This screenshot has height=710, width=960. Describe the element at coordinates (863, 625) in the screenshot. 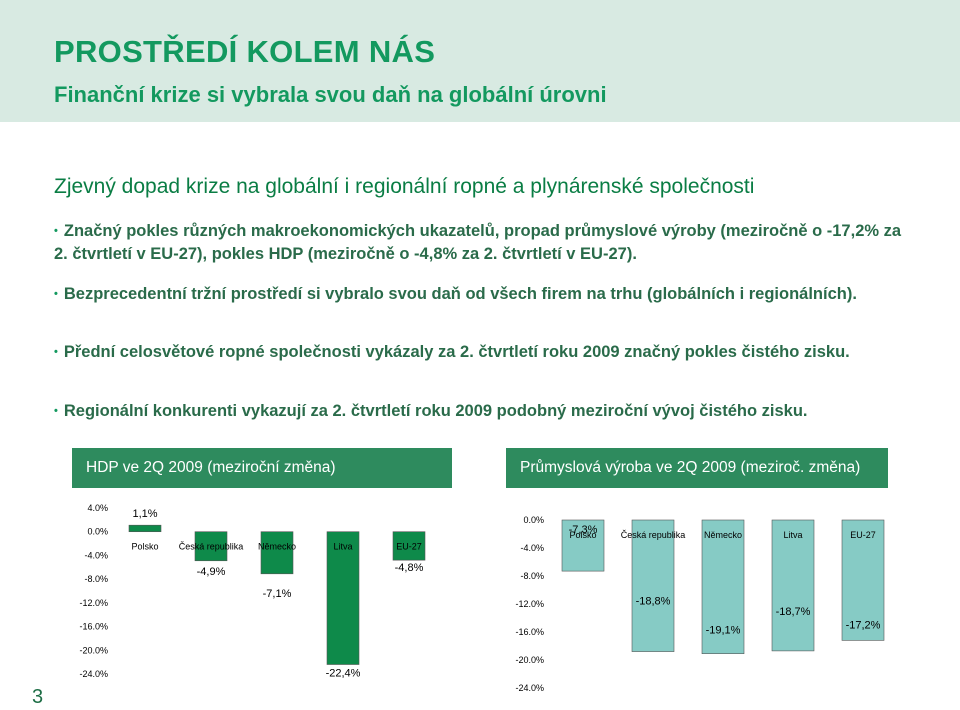

I see `data-label: -17,2%` at that location.